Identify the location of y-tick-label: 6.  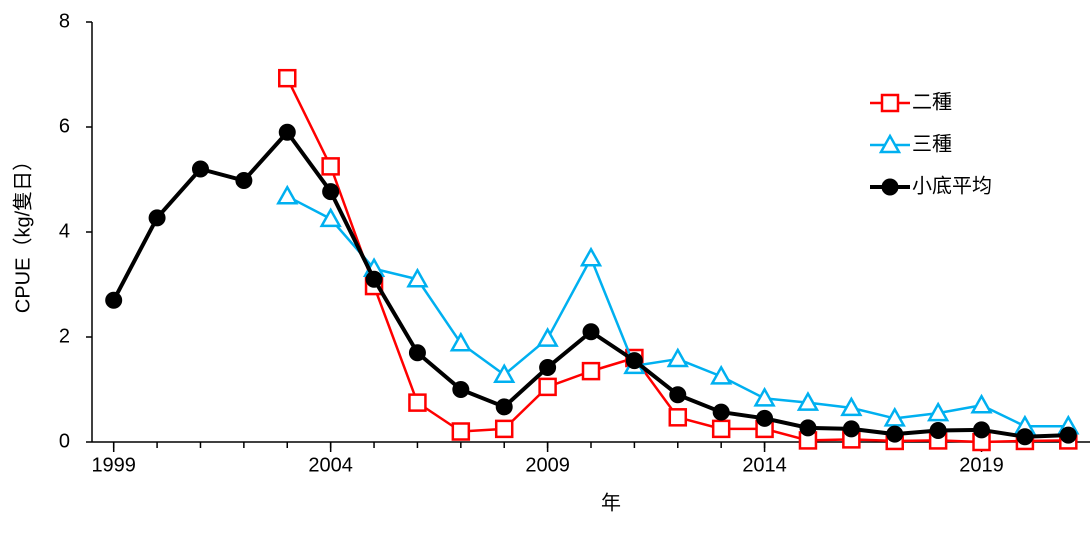
(64, 126).